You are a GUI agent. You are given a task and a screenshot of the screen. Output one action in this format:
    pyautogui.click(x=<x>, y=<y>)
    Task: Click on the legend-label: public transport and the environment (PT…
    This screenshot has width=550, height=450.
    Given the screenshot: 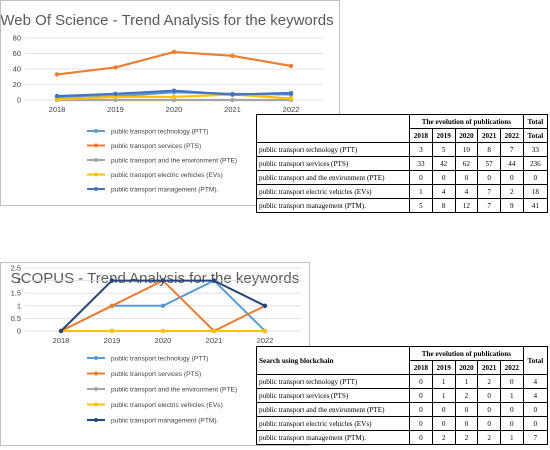 What is the action you would take?
    pyautogui.click(x=174, y=160)
    